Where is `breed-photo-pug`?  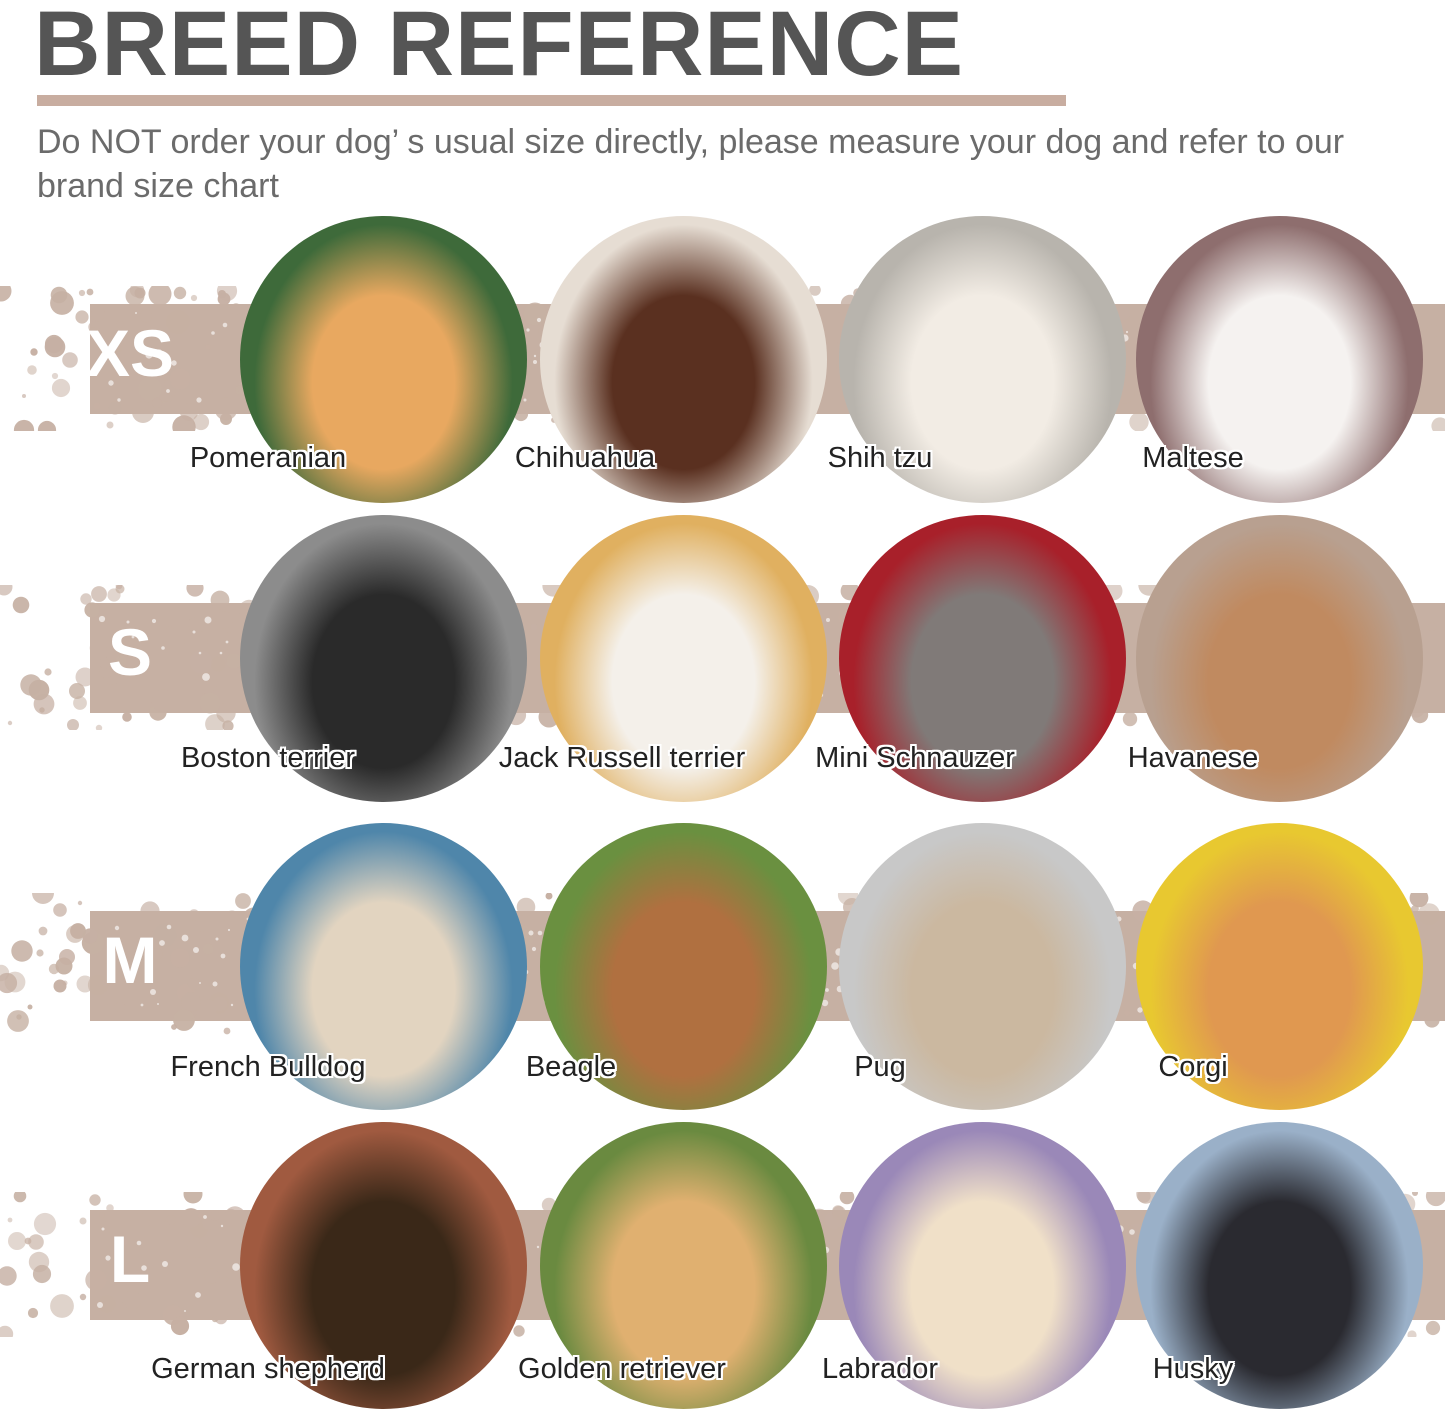 breed-photo-pug is located at coordinates (982, 966).